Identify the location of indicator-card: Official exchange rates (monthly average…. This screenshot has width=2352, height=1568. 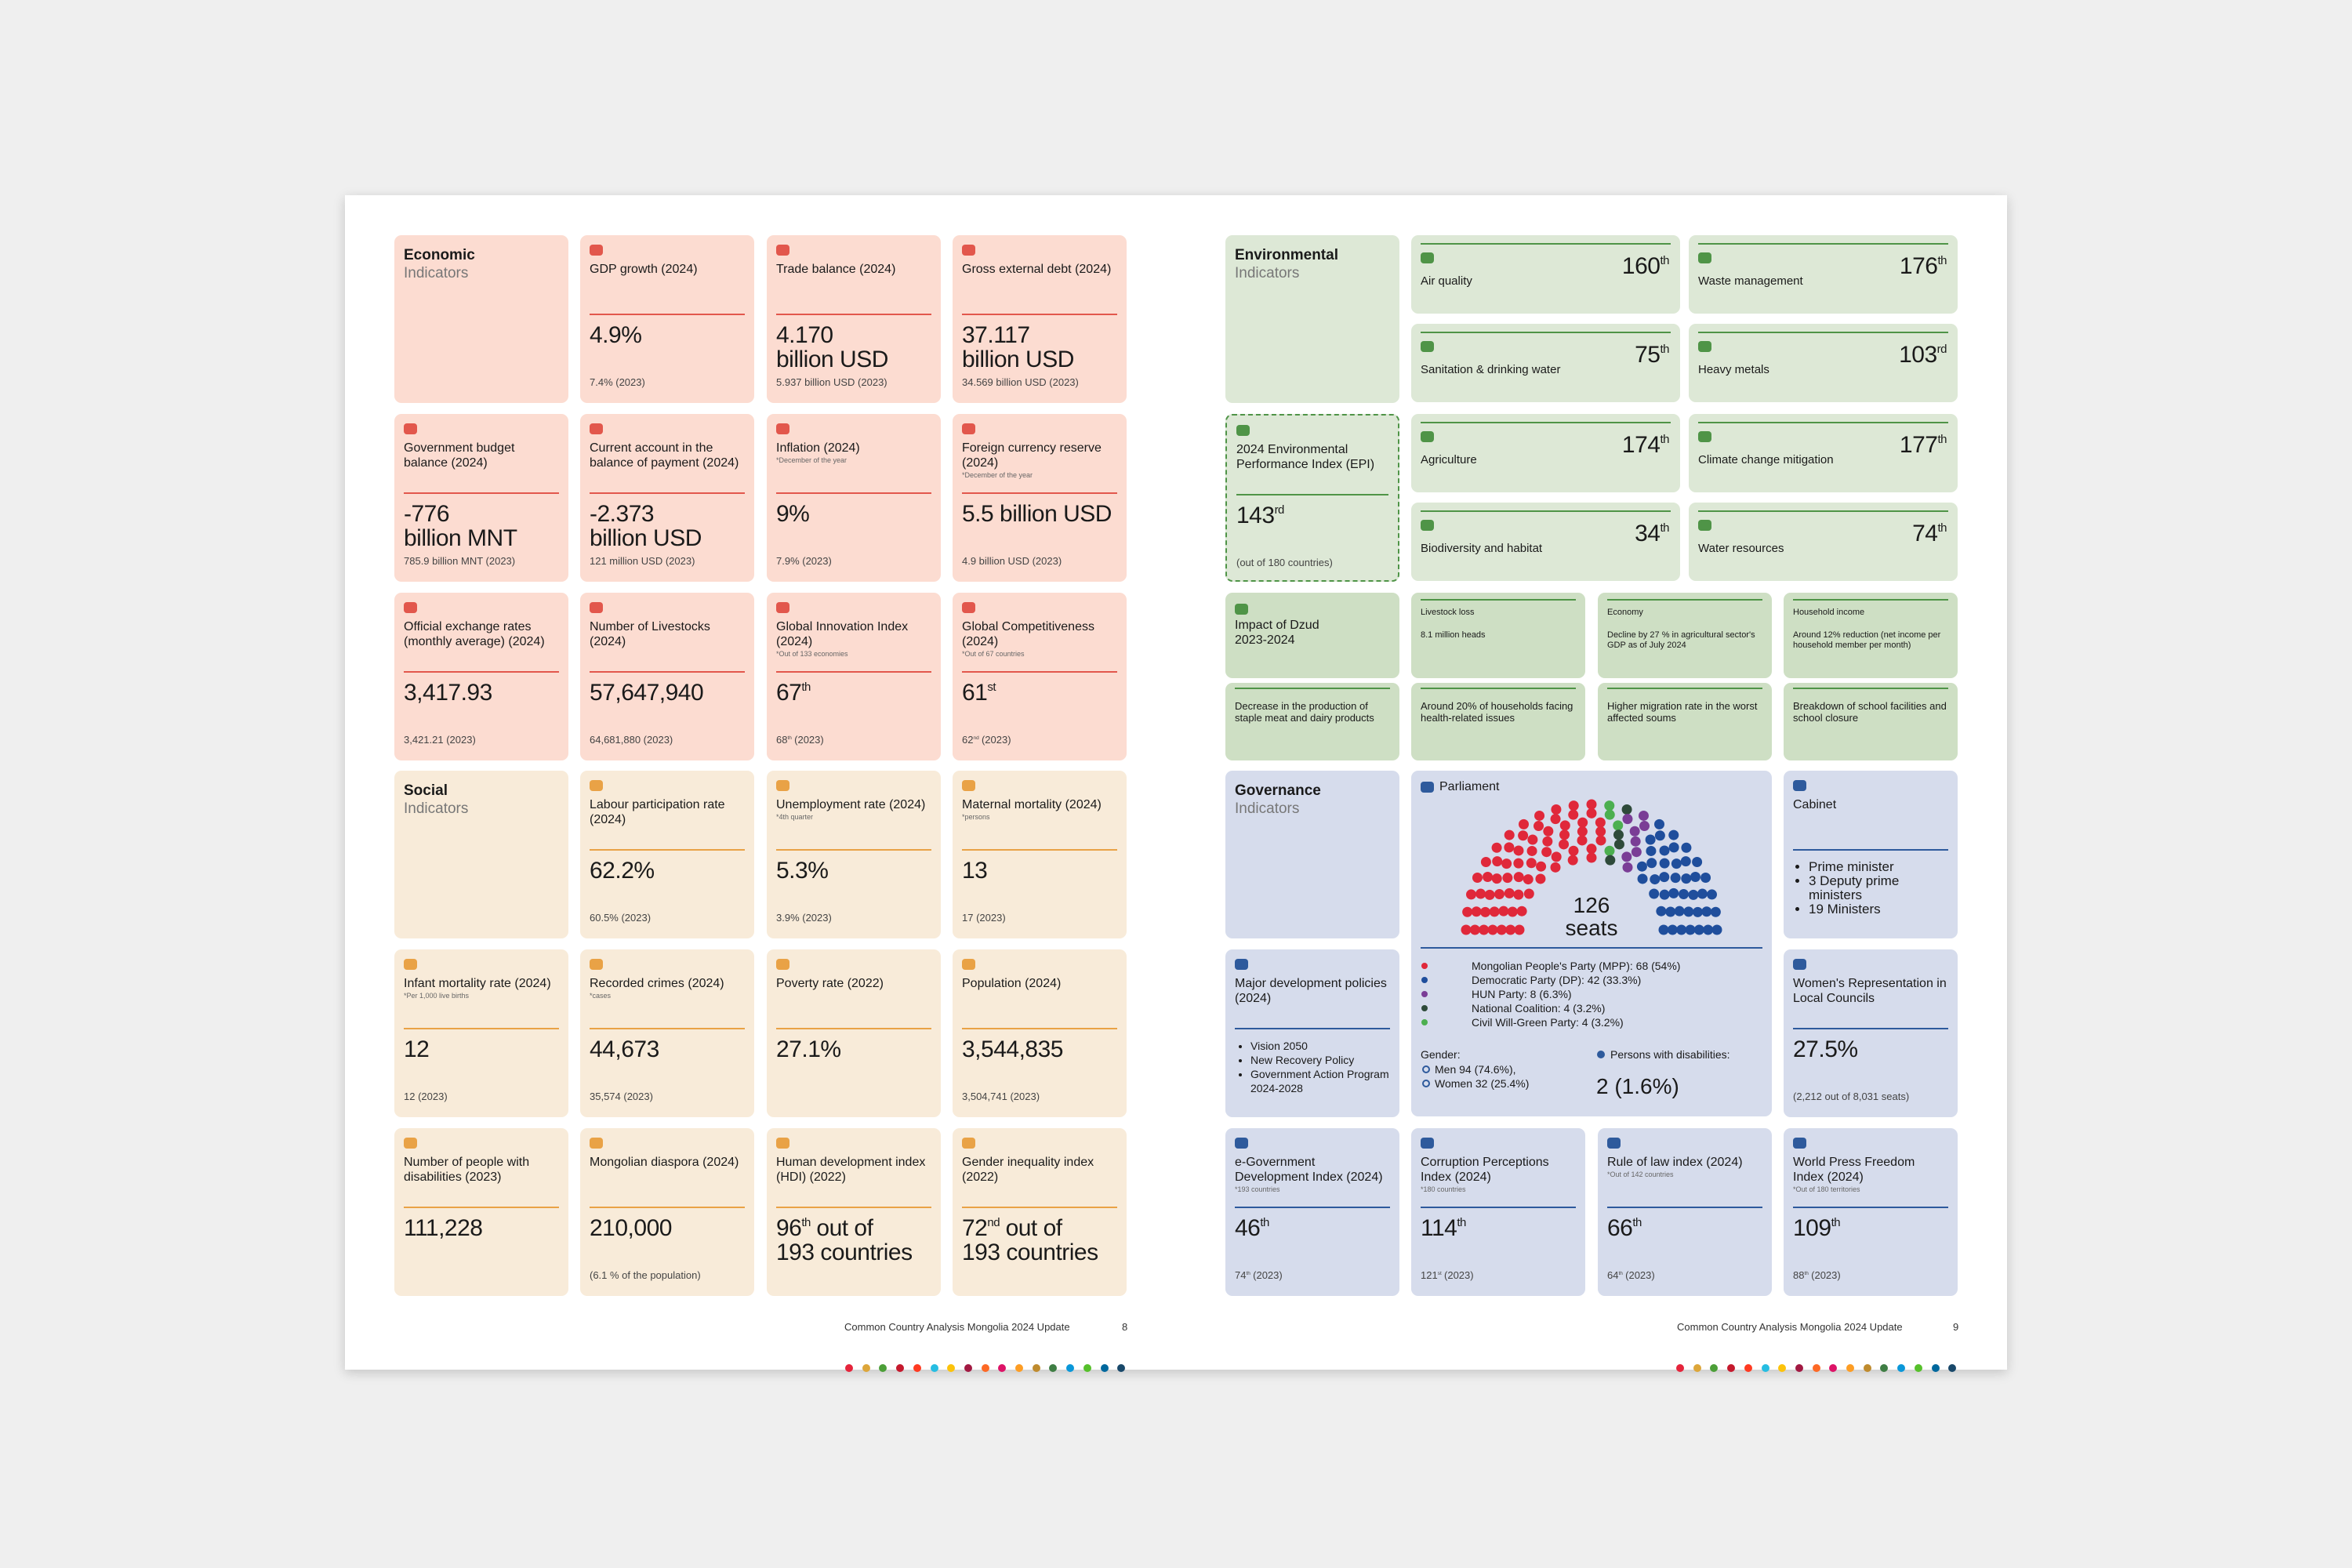
(481, 676).